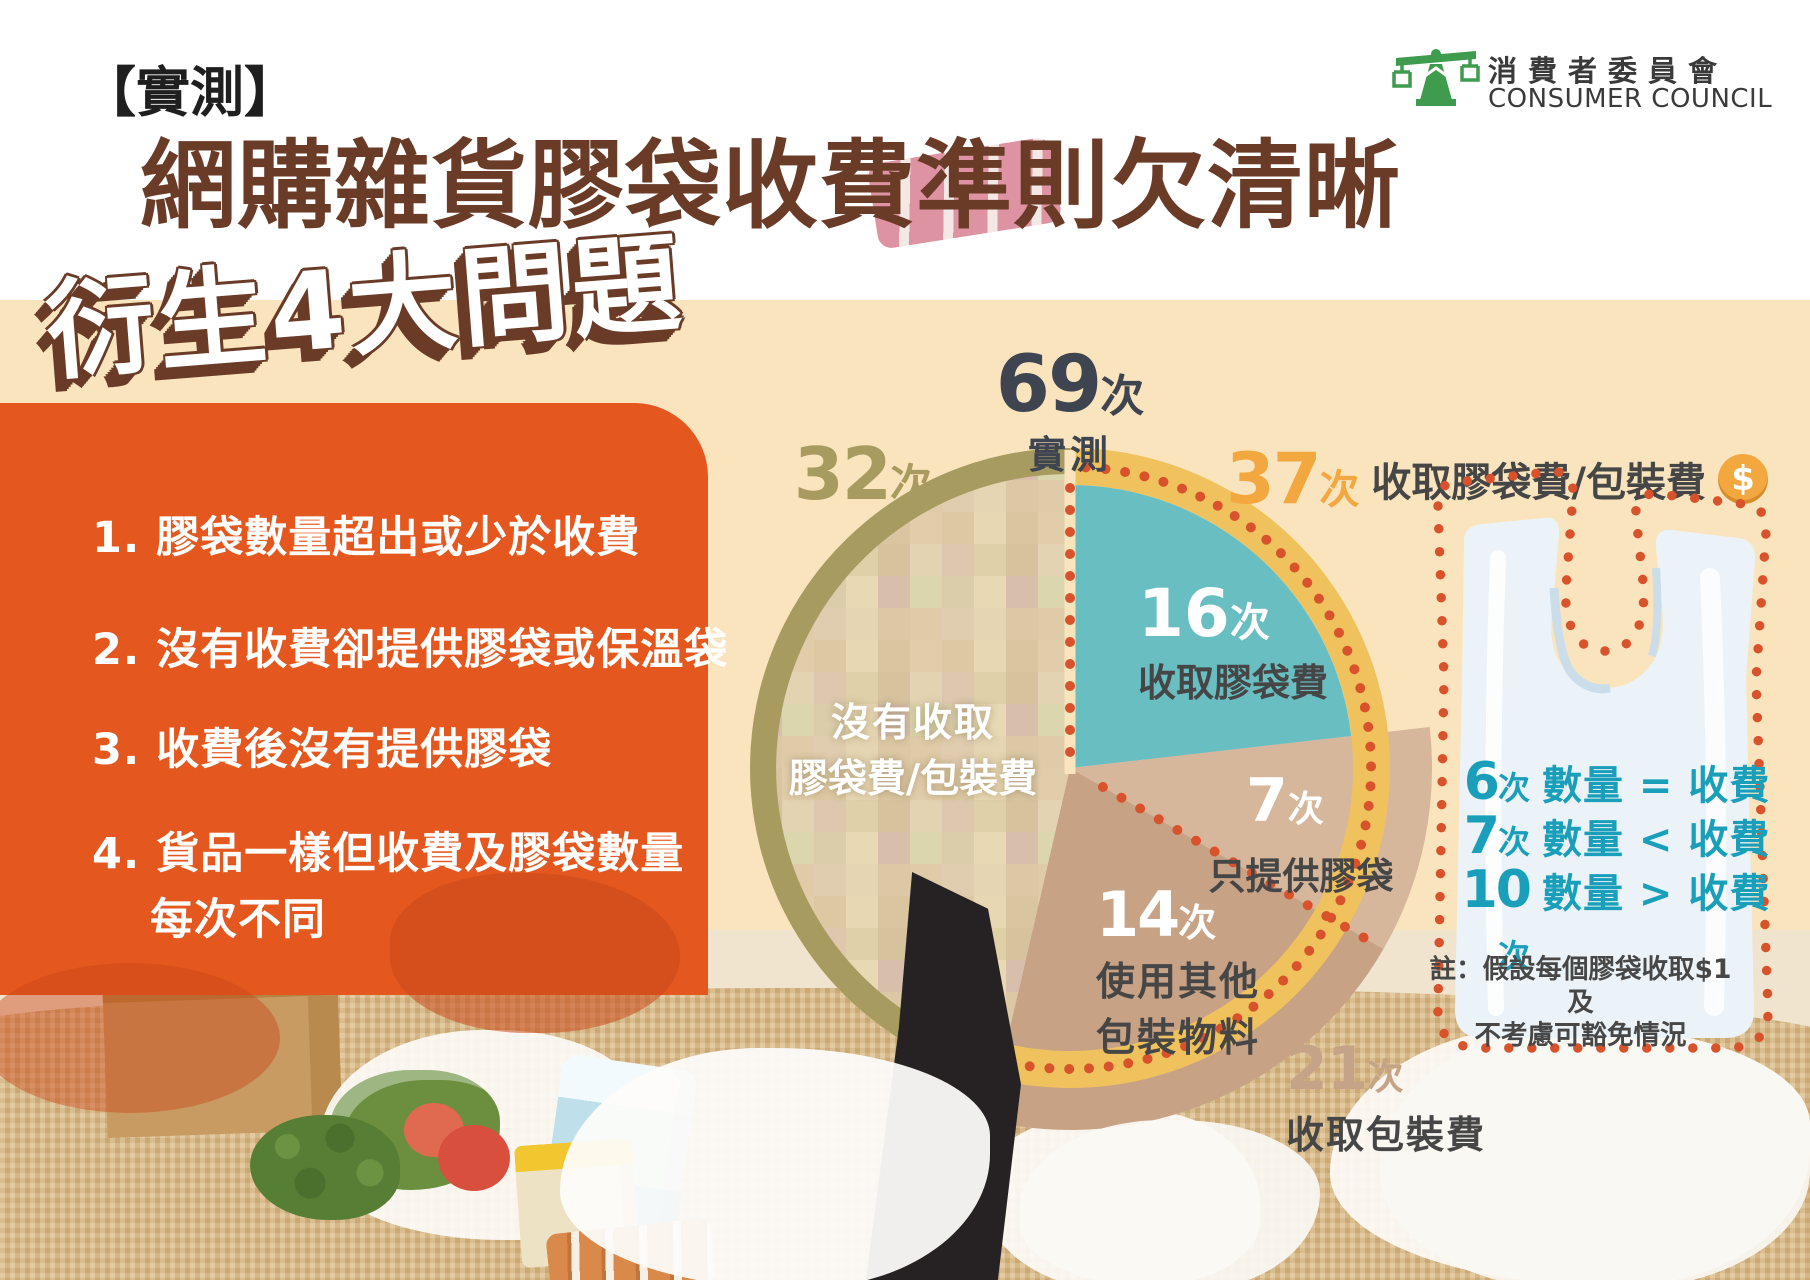 The image size is (1810, 1280). I want to click on other-pack-value: 14, so click(1138, 914).